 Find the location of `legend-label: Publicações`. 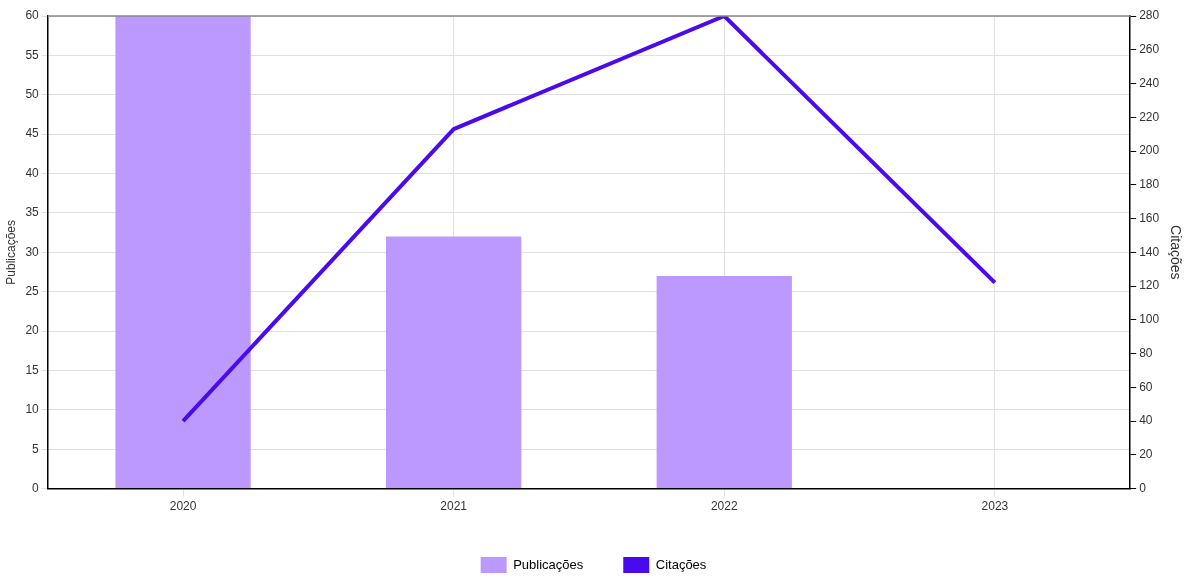

legend-label: Publicações is located at coordinates (548, 564).